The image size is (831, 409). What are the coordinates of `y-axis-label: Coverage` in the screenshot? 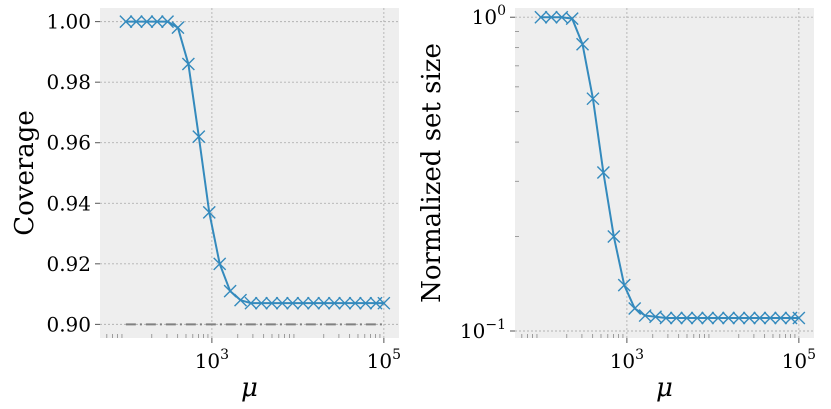 It's located at (25, 173).